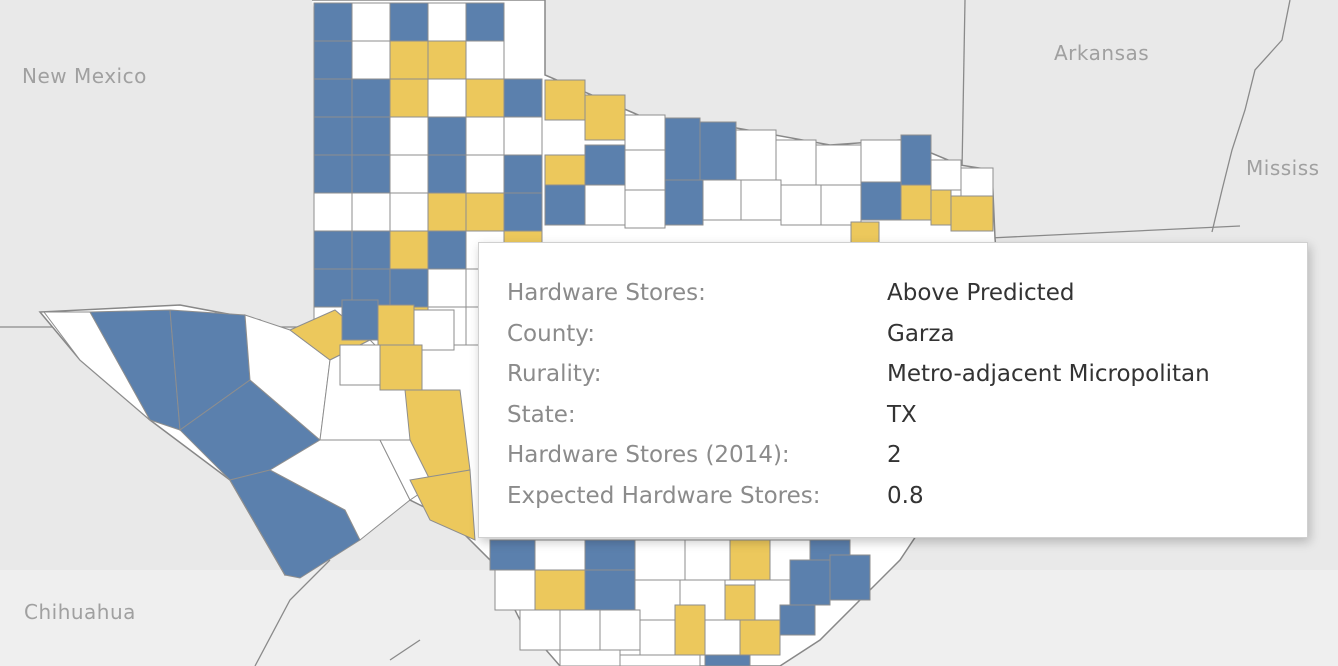  I want to click on county-selected-garza, so click(447, 250).